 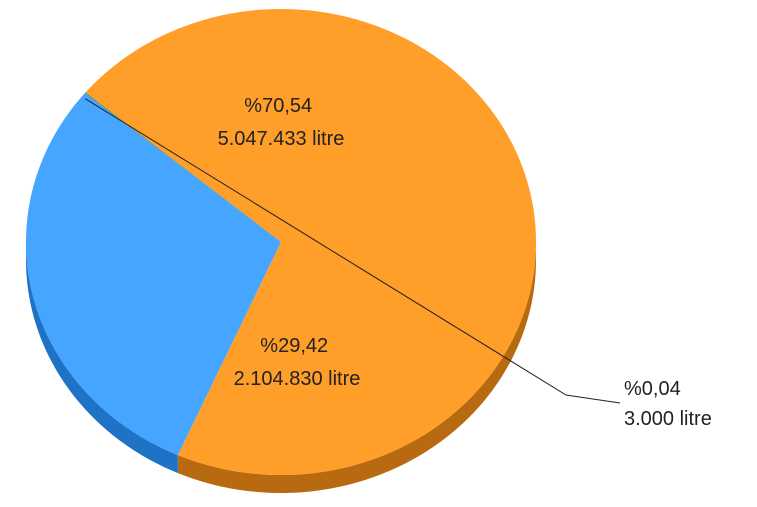 What do you see at coordinates (668, 419) in the screenshot?
I see `slice-value-small: 3.000 litre` at bounding box center [668, 419].